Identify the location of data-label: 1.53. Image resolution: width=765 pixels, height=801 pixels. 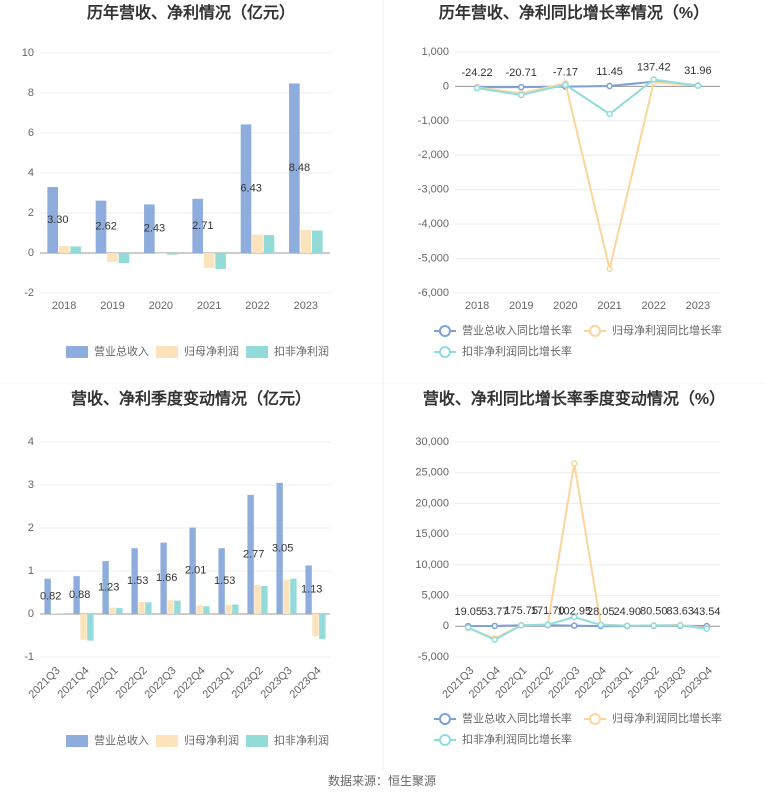
(137, 581).